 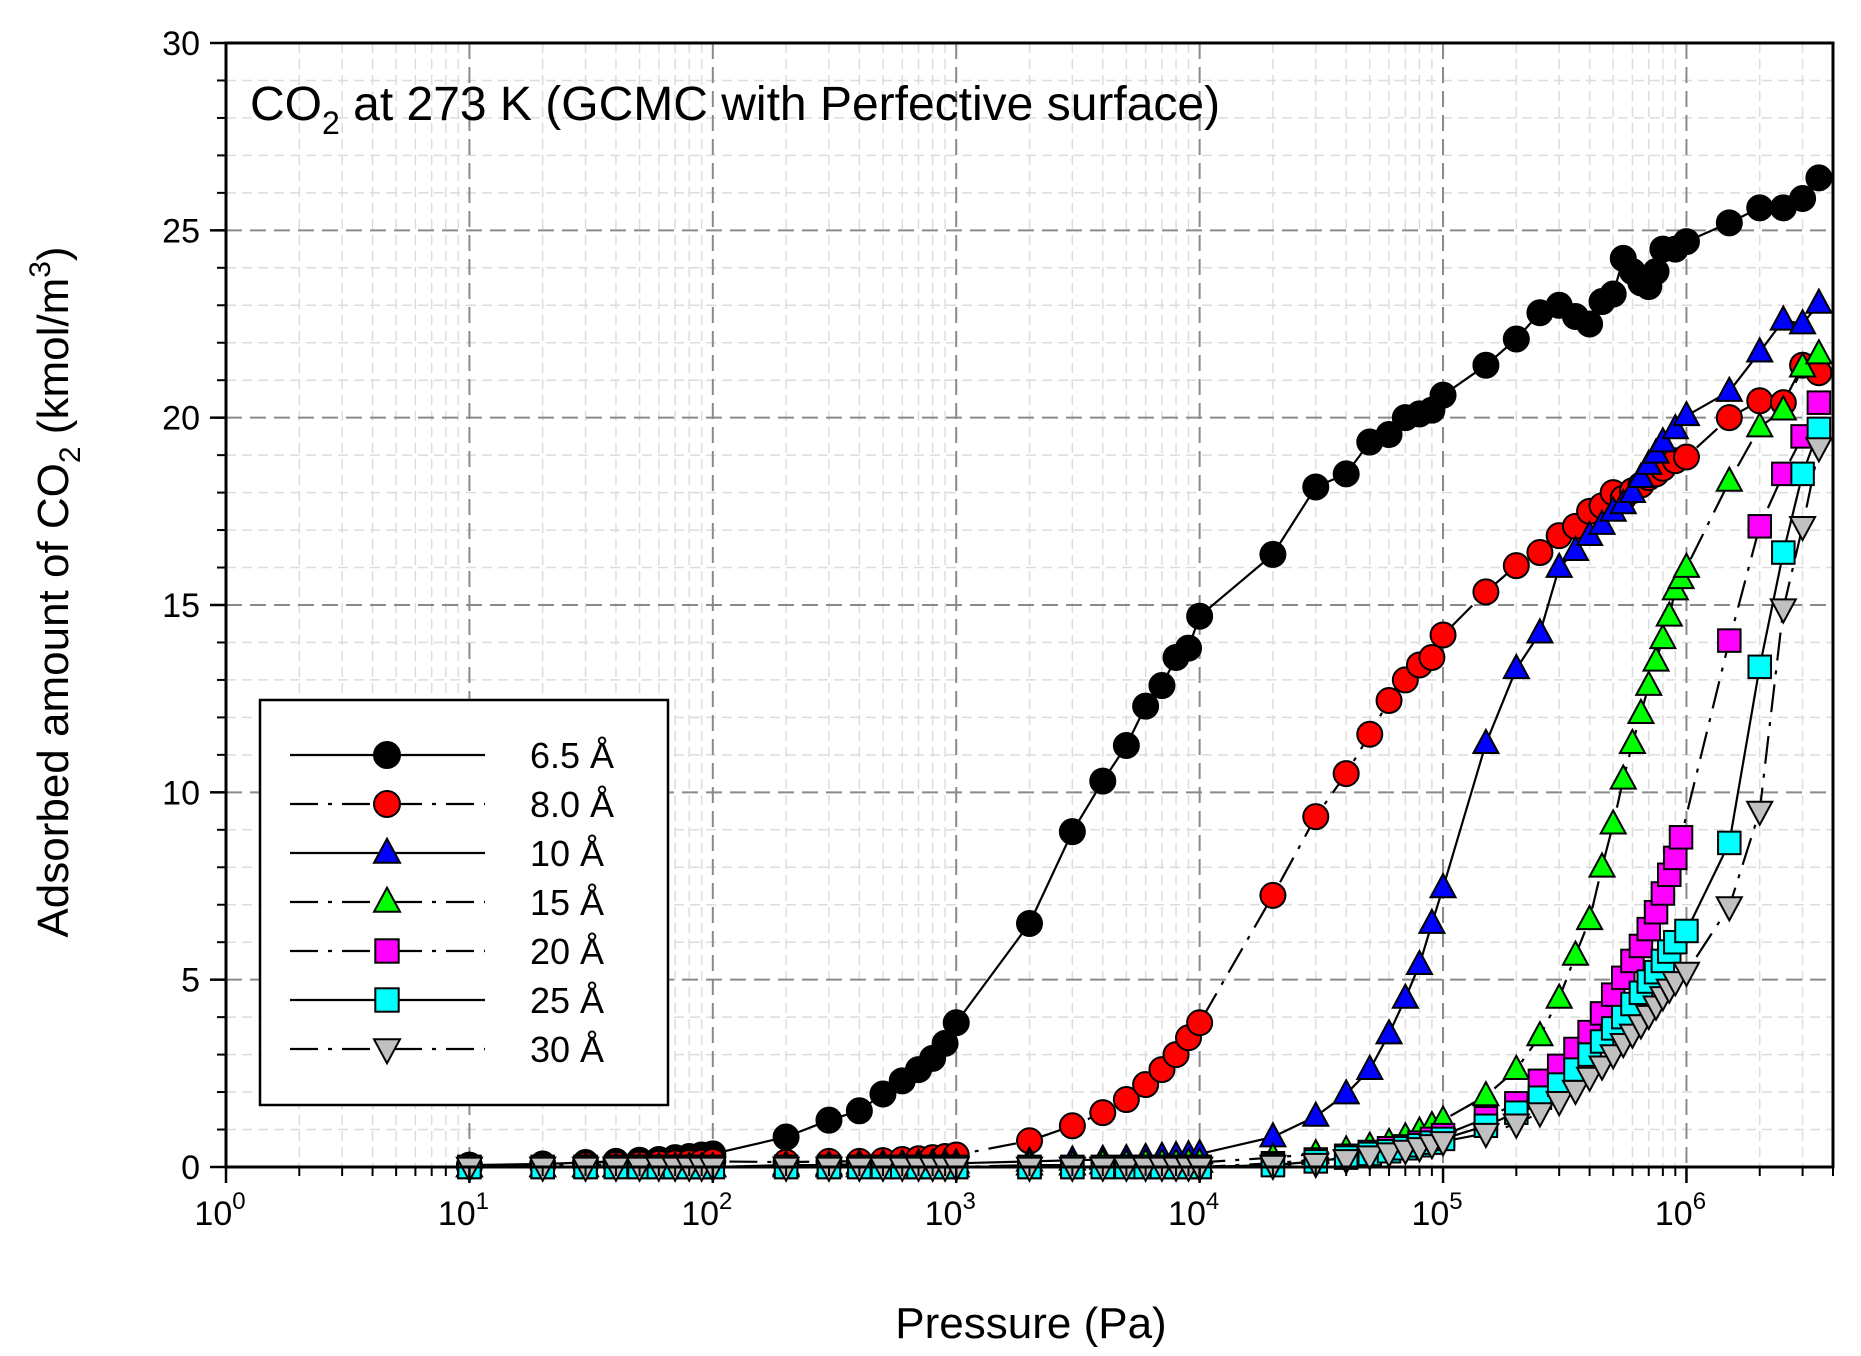 I want to click on legend-label: 30 Å, so click(x=567, y=1049).